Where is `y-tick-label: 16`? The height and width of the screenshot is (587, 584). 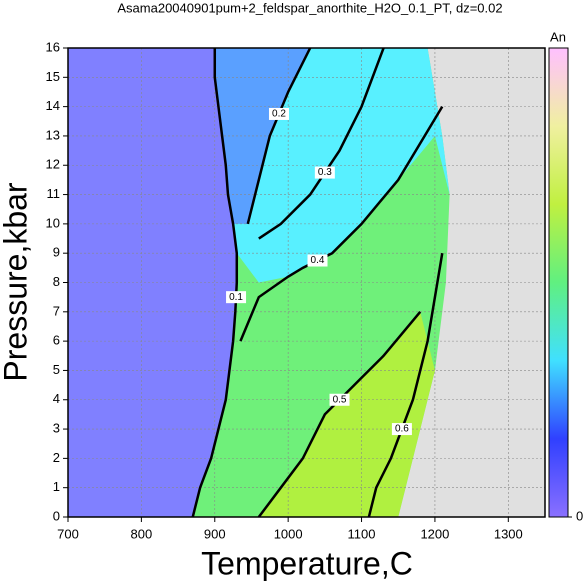 y-tick-label: 16 is located at coordinates (53, 46).